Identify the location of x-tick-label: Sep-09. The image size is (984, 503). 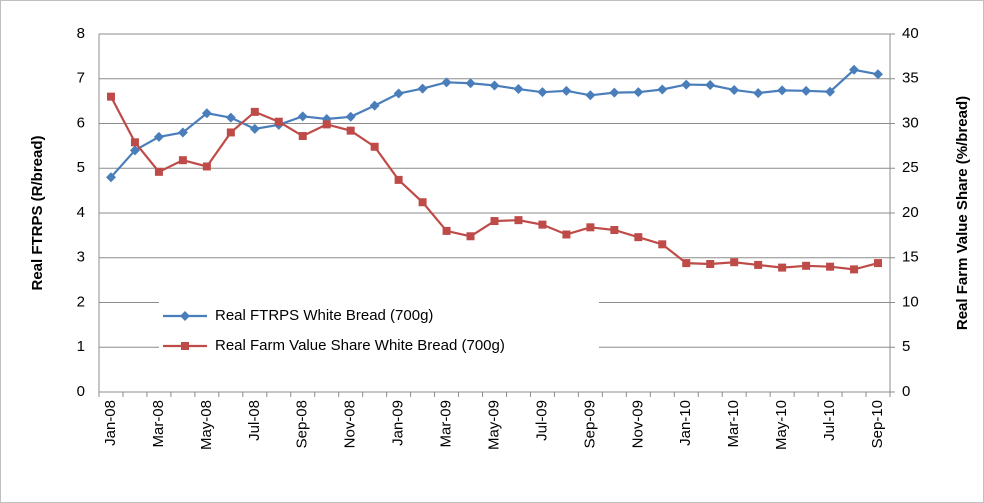
(589, 424).